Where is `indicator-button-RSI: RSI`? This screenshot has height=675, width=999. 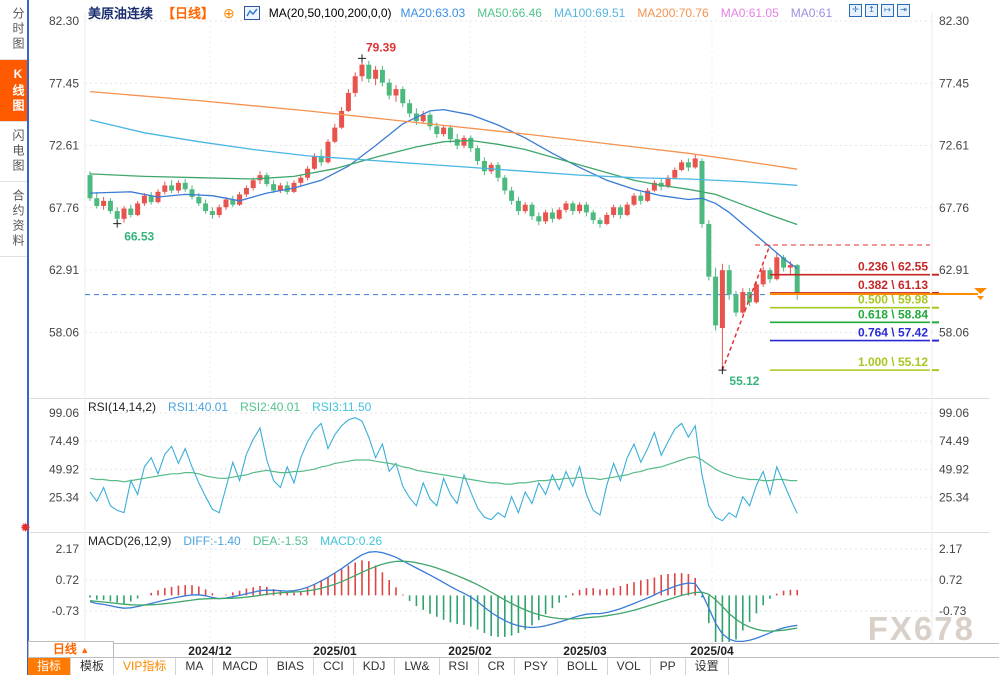 indicator-button-RSI: RSI is located at coordinates (459, 666).